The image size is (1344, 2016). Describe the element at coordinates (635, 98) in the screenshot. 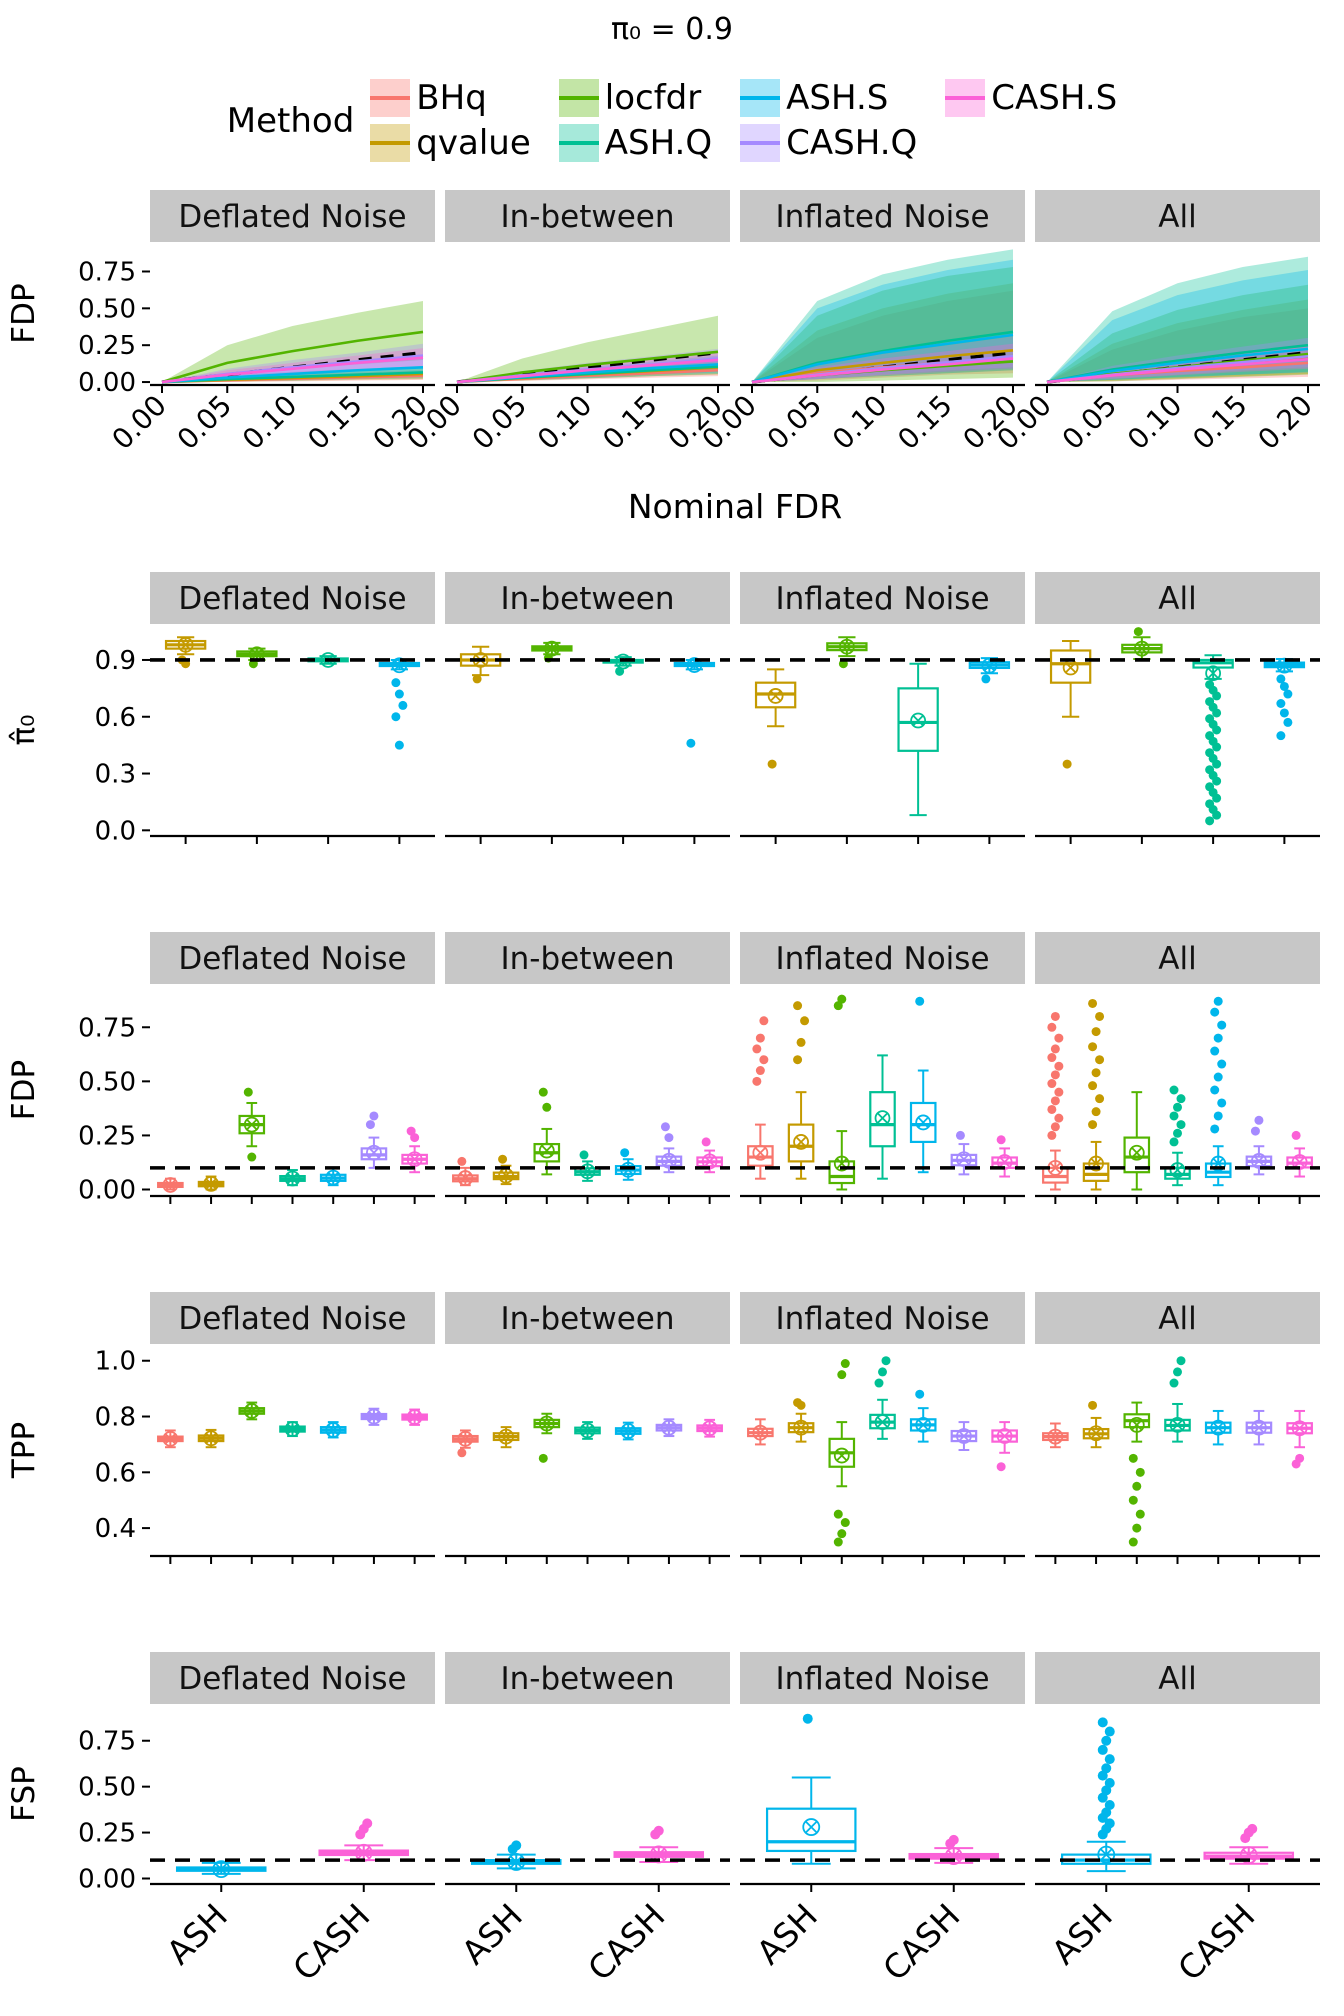

I see `legend-entry-locfdr: locfdr` at that location.